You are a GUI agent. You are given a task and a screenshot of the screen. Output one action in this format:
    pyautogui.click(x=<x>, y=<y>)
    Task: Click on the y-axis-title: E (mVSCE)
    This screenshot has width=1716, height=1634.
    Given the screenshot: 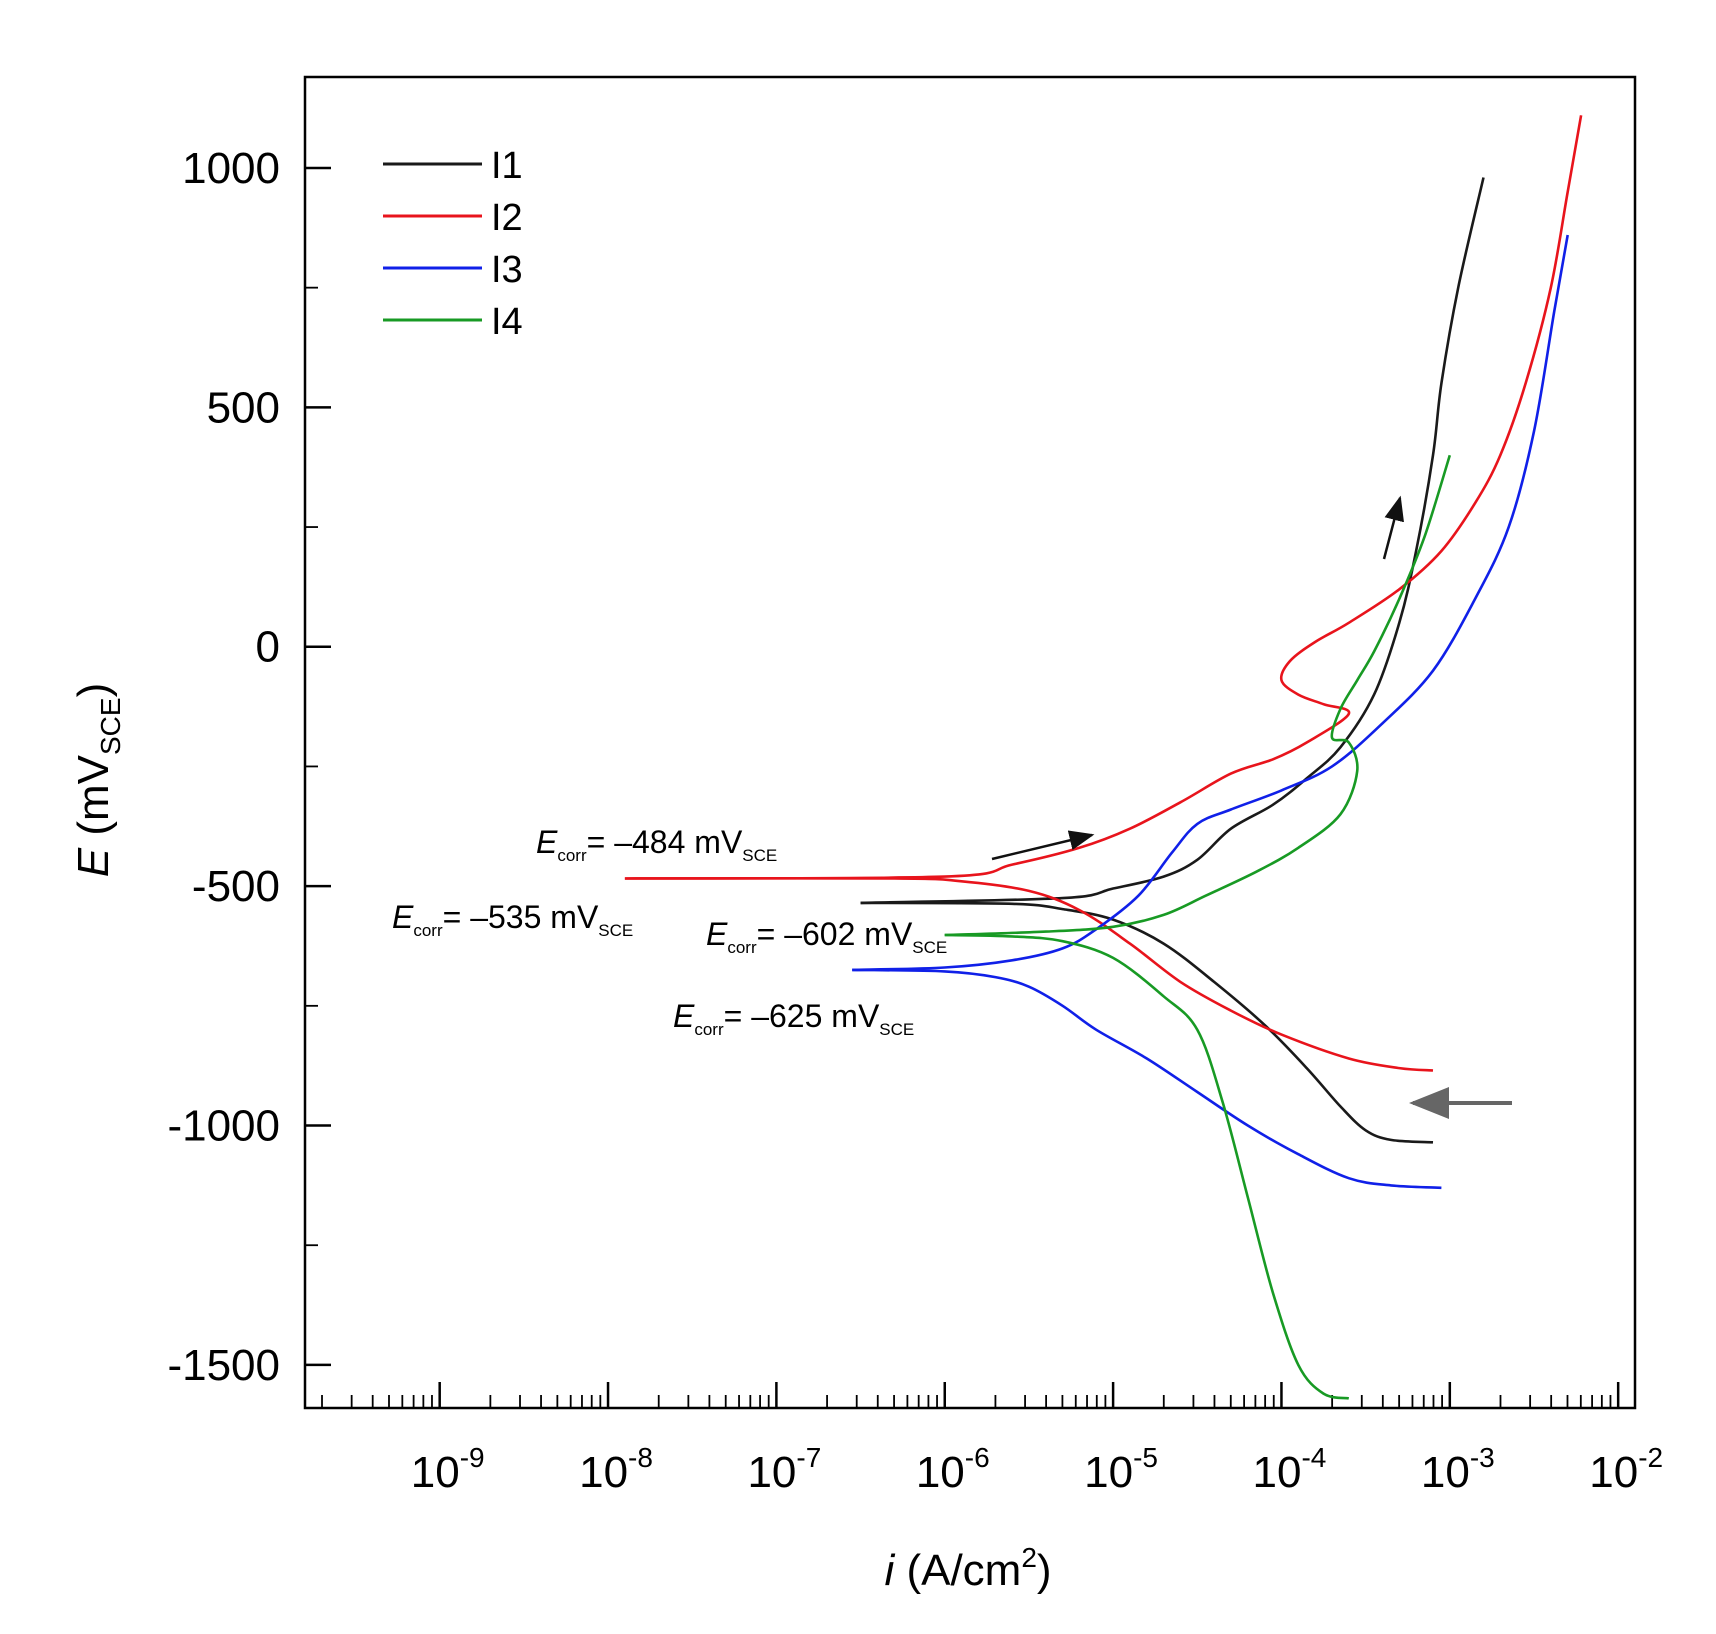 What is the action you would take?
    pyautogui.click(x=97, y=780)
    